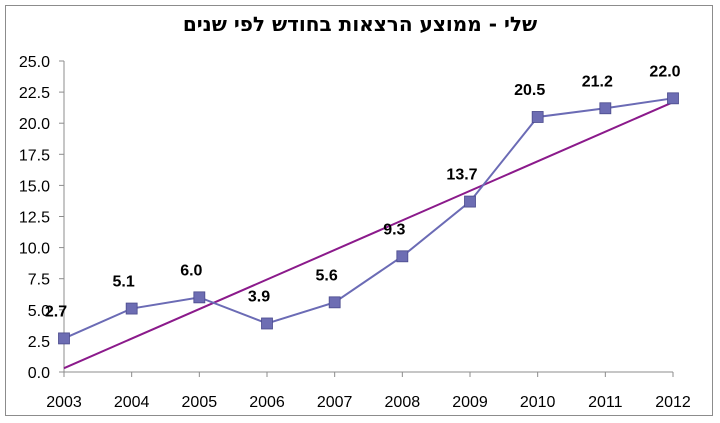 This screenshot has width=720, height=423. I want to click on x-tick-label: 2006, so click(267, 402).